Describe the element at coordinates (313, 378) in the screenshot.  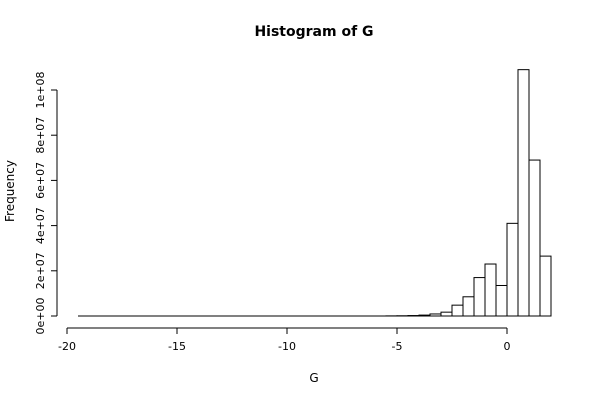
I see `x-axis-label: G` at that location.